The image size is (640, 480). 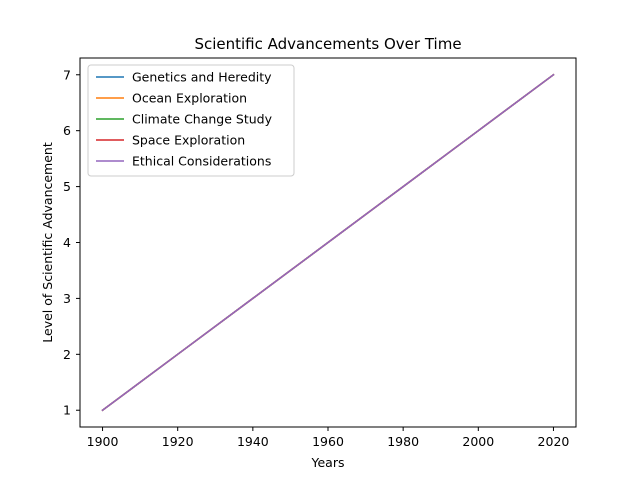 I want to click on legend-entry: Genetics and Heredity, so click(x=202, y=77).